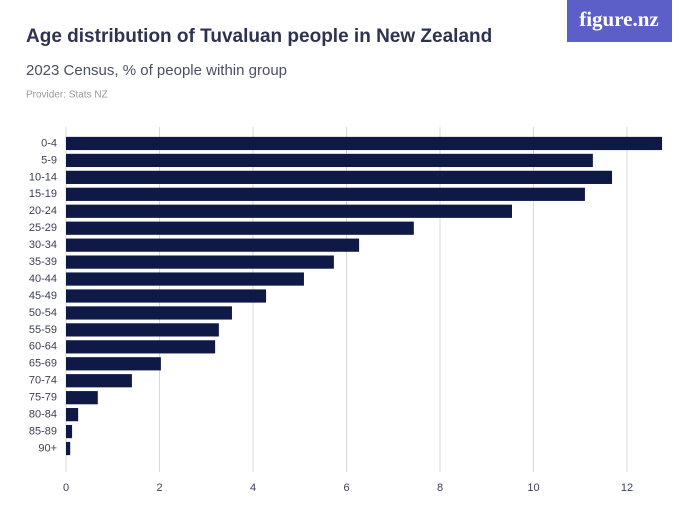 The height and width of the screenshot is (525, 700). What do you see at coordinates (43, 415) in the screenshot?
I see `y-tick-label: 80-84` at bounding box center [43, 415].